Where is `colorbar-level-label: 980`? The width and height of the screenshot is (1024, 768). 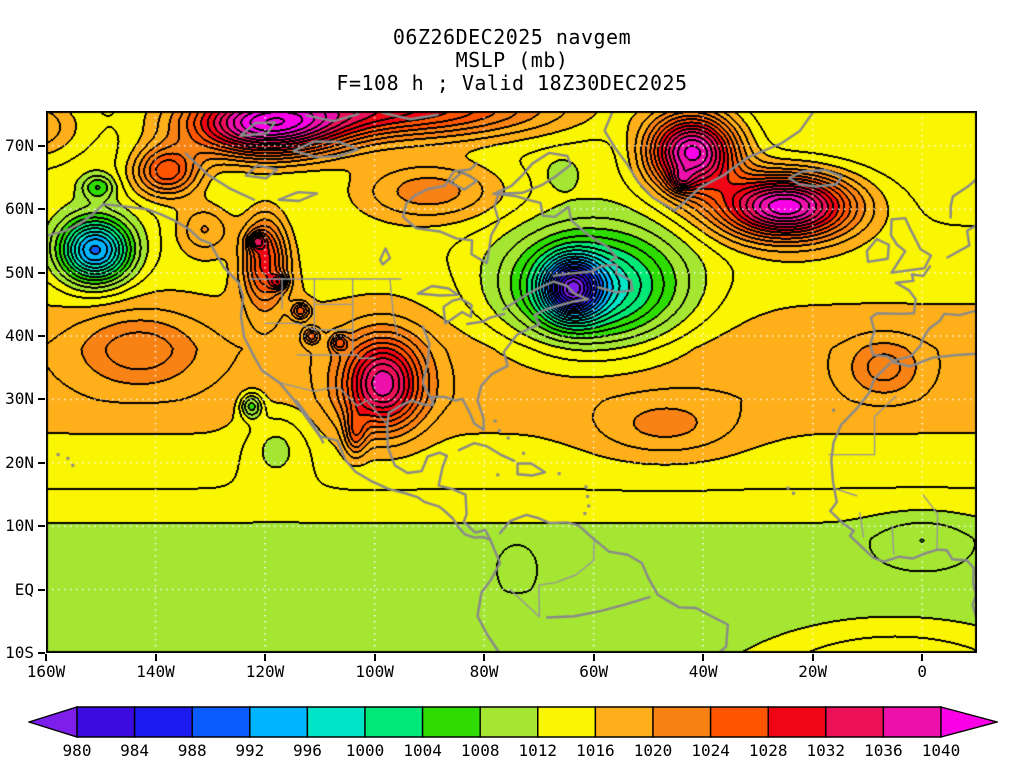 colorbar-level-label: 980 is located at coordinates (77, 750).